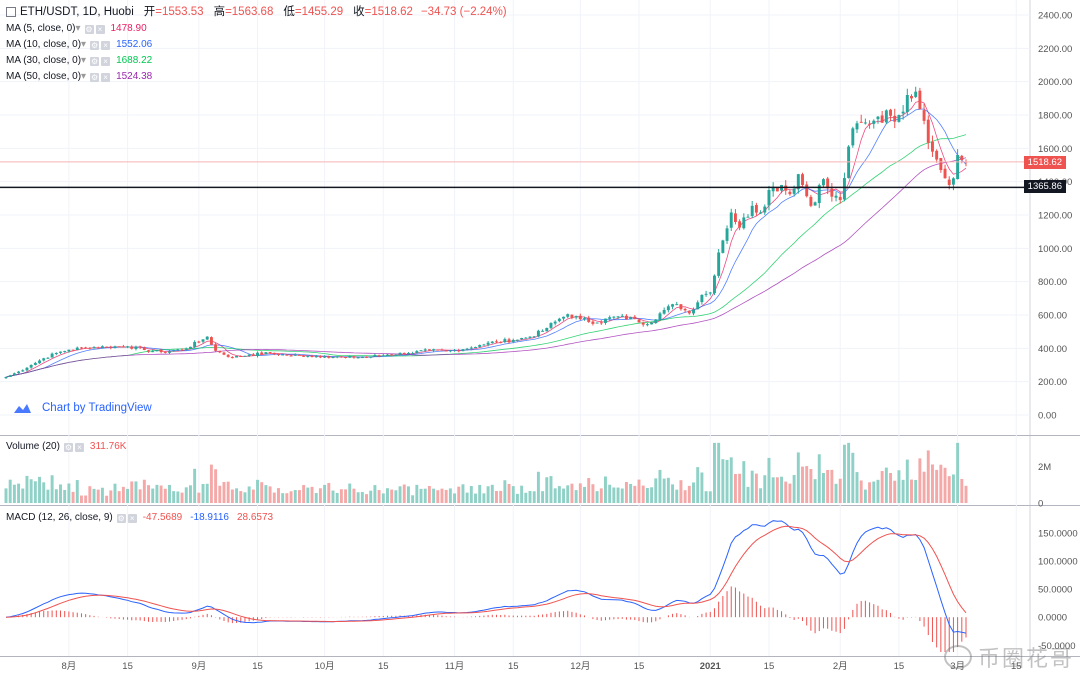 Image resolution: width=1080 pixels, height=677 pixels. What do you see at coordinates (79, 45) in the screenshot?
I see `ma10-legend-row: MA (10, close, 0) ▾ ⚙ × 1552.06` at bounding box center [79, 45].